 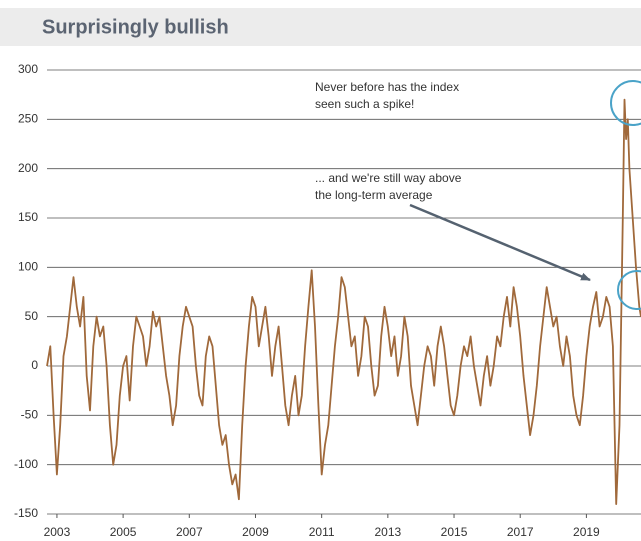 I want to click on annotation: the long-term average, so click(x=374, y=195).